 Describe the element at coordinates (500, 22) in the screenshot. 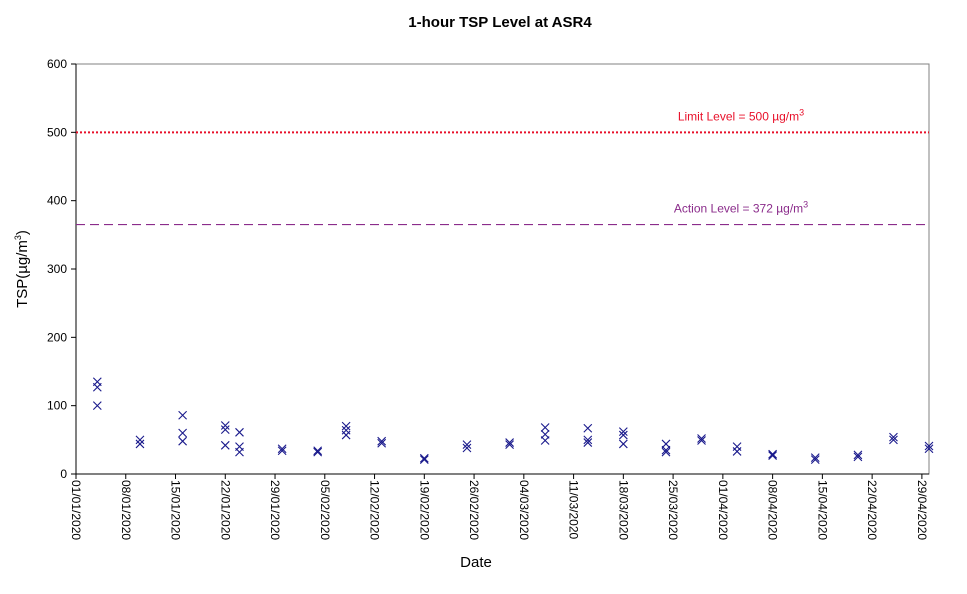

I see `chart-title: 1-hour TSP Level at ASR4` at that location.